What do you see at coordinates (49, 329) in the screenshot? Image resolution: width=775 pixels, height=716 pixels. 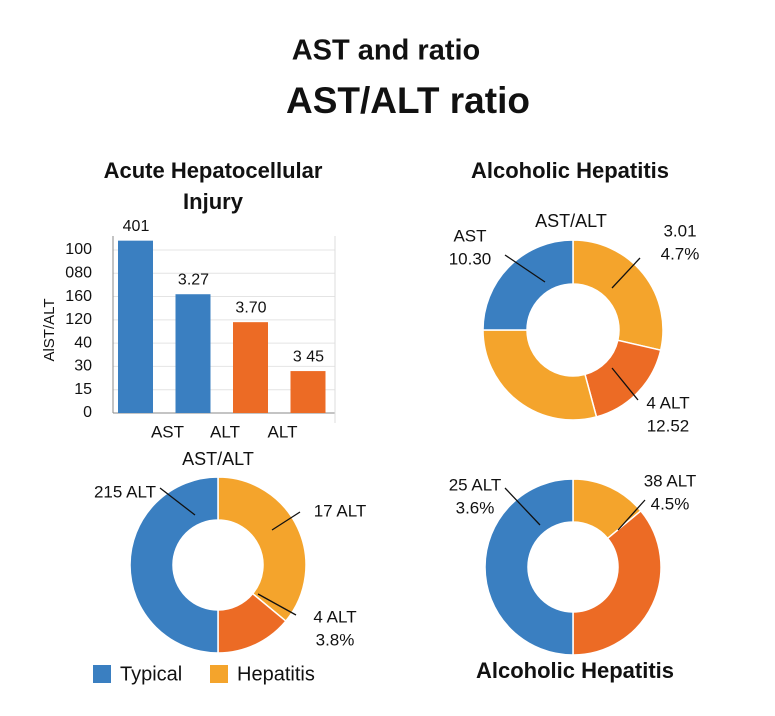 I see `y-axis-label: AlST/ALT` at bounding box center [49, 329].